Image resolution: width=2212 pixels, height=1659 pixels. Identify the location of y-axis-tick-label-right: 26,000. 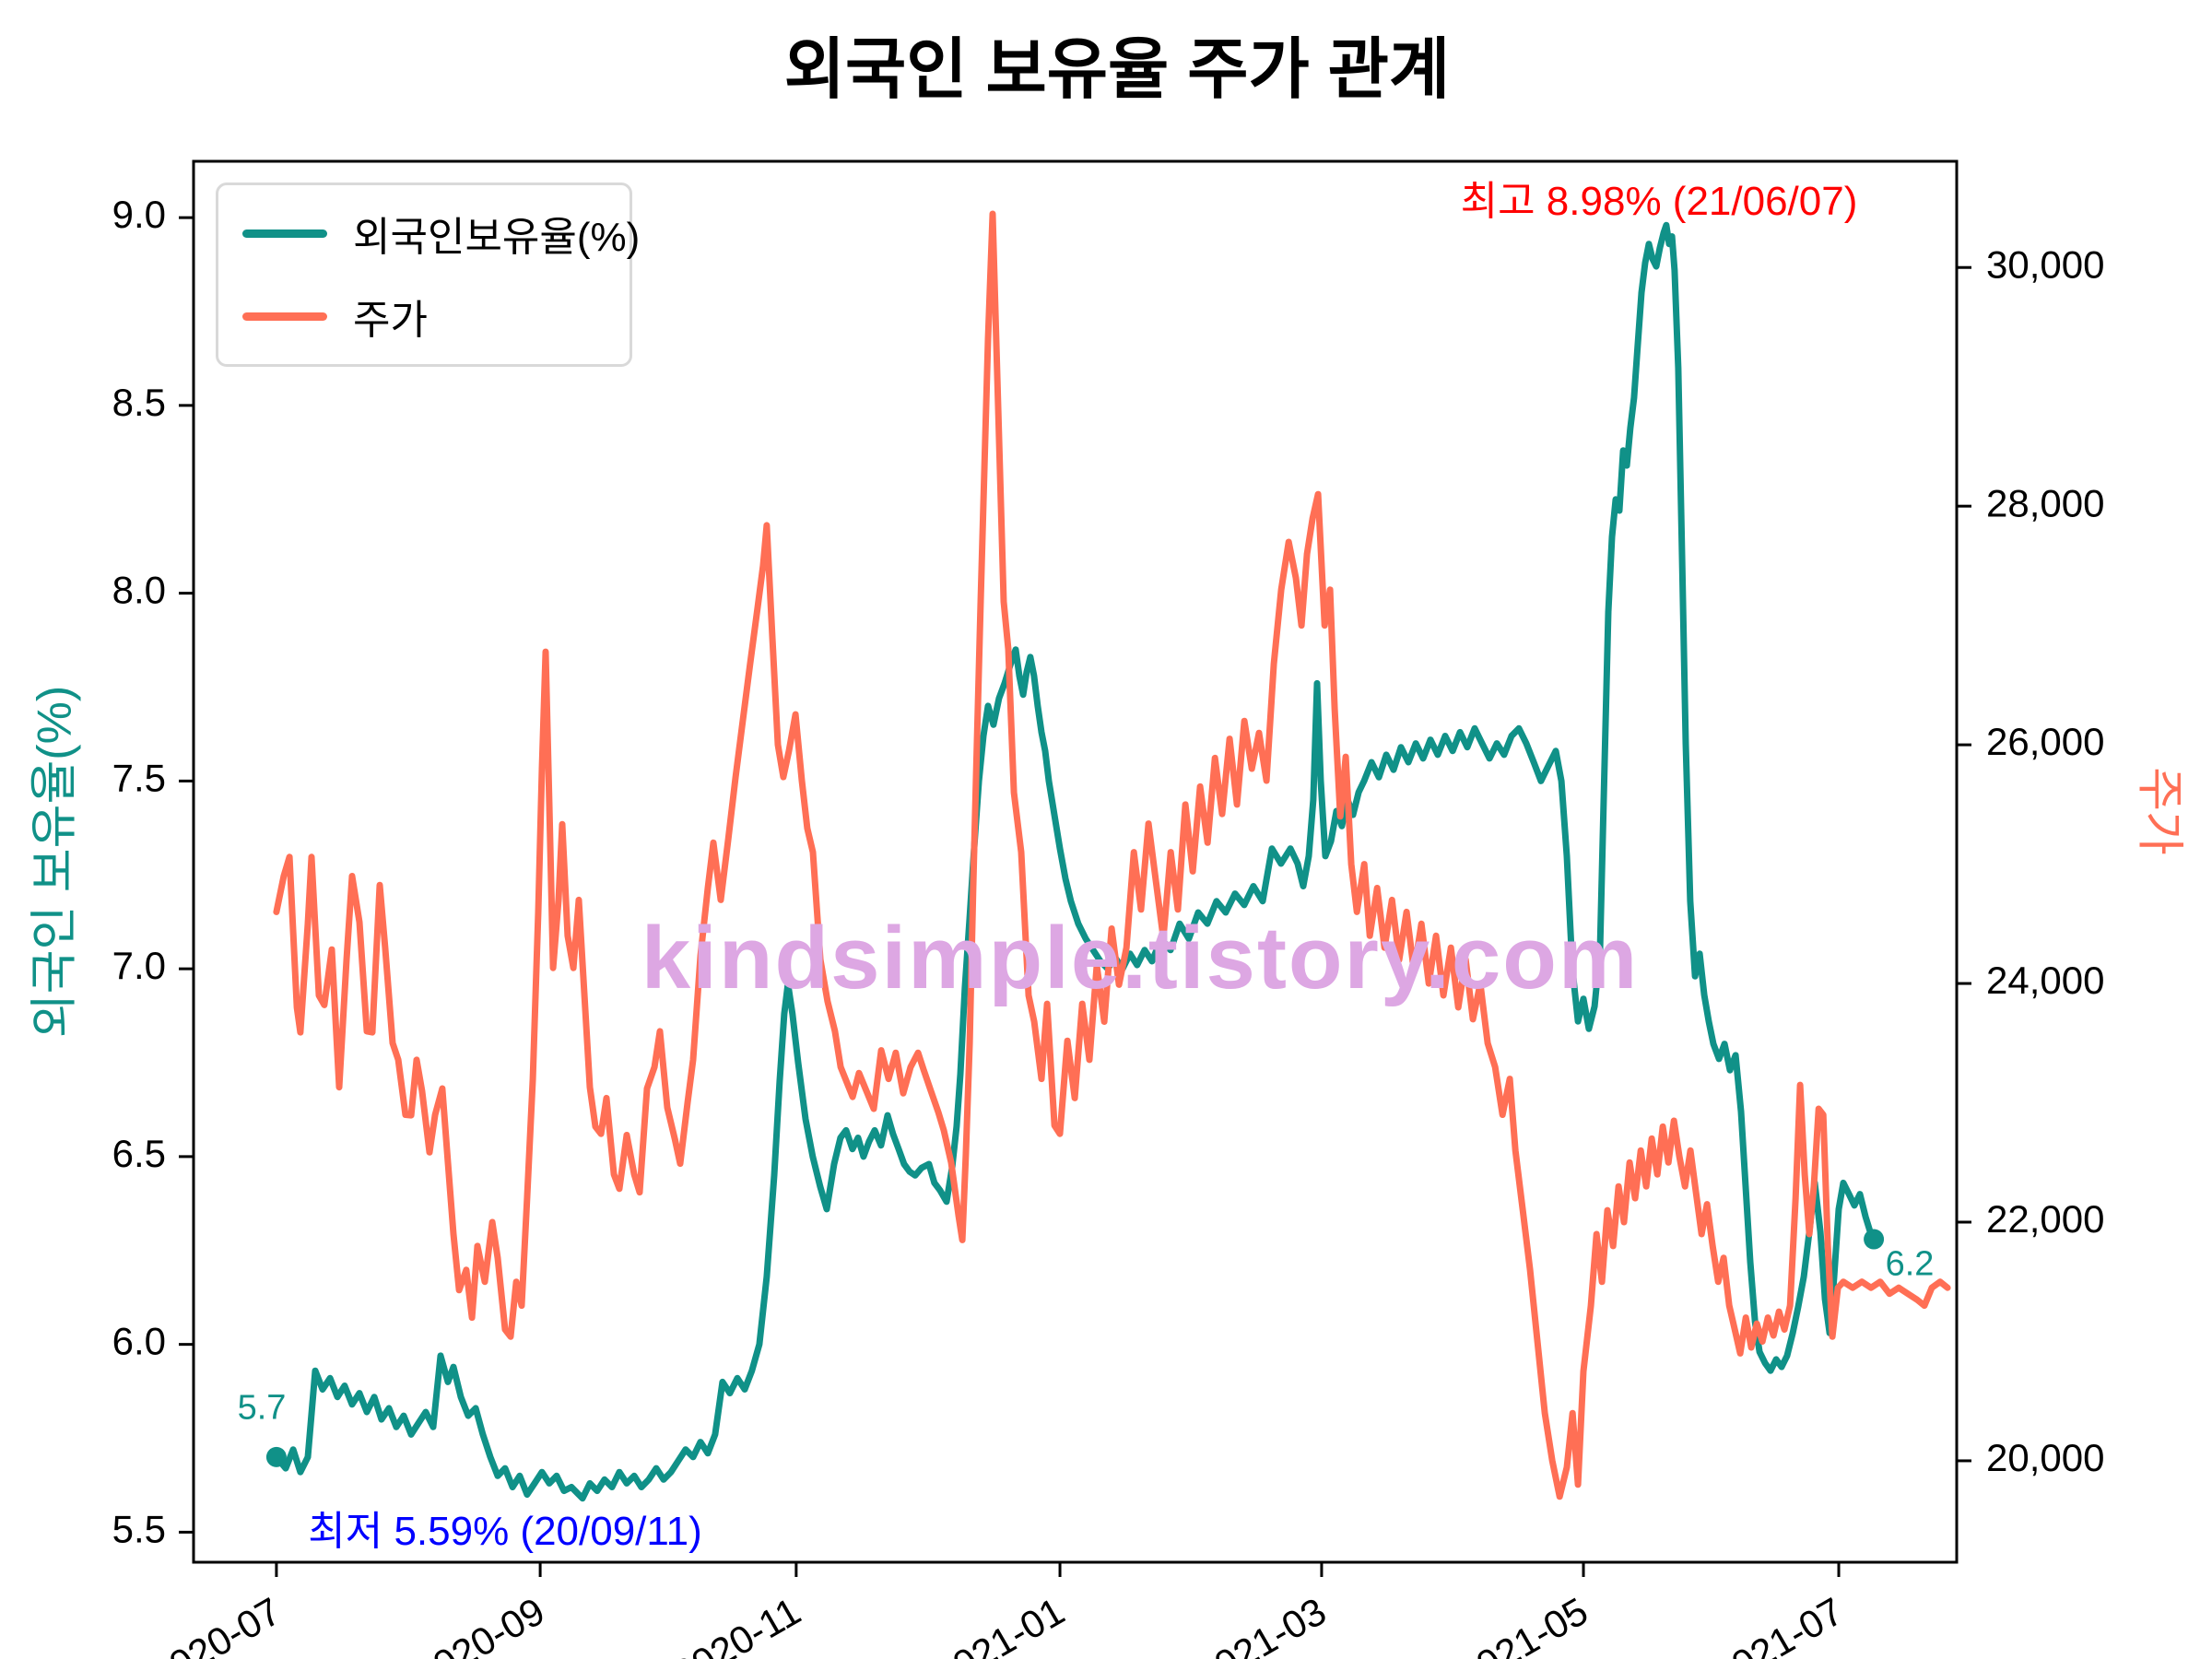
(2045, 741).